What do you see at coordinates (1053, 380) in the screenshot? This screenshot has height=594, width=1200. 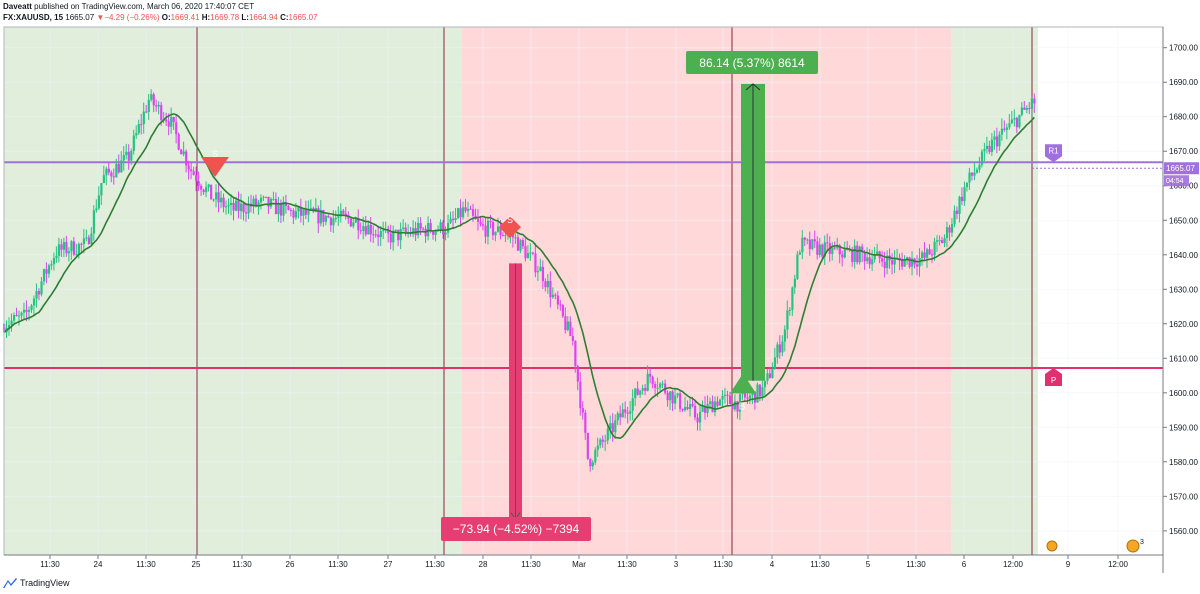 I see `pivot-flag-label: P` at bounding box center [1053, 380].